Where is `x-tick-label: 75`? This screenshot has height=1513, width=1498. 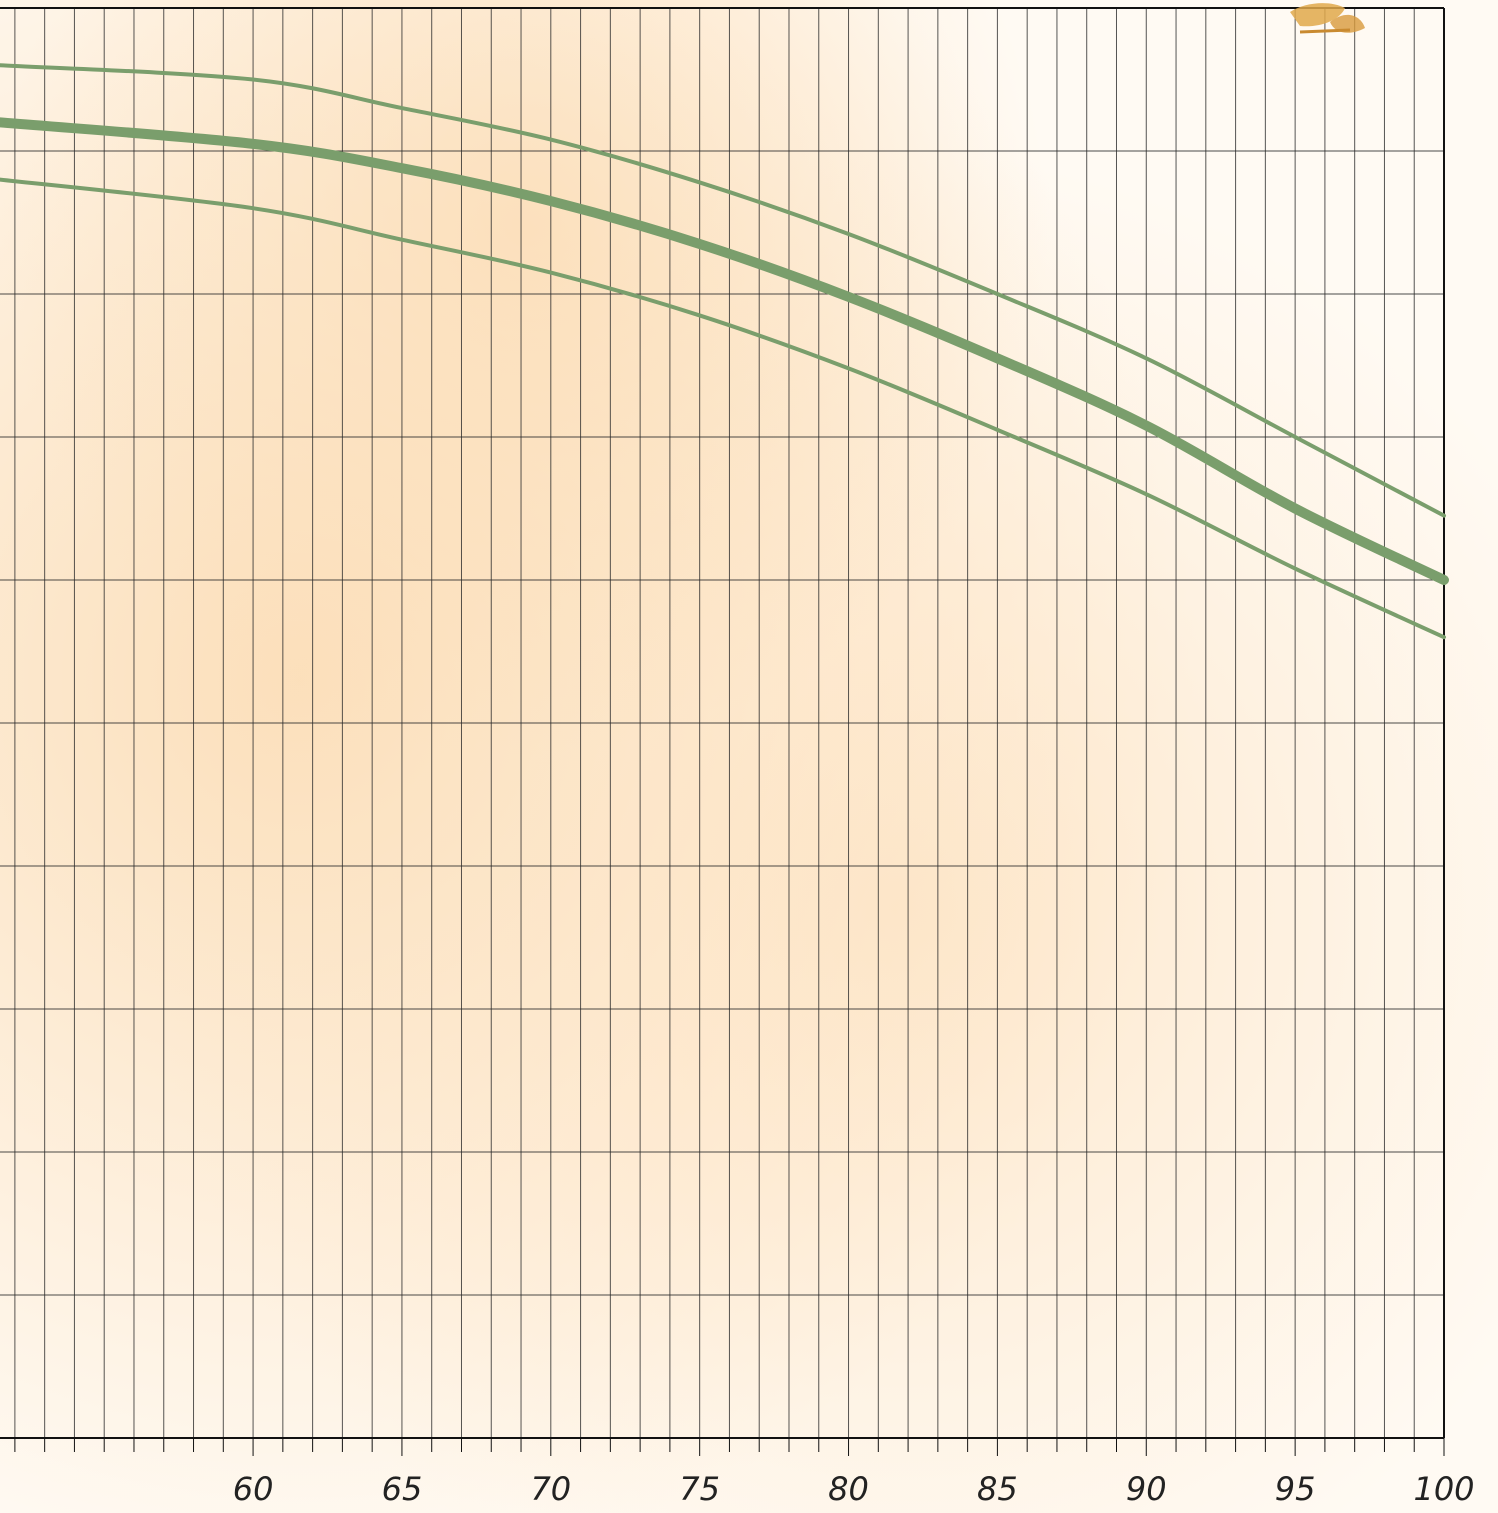 x-tick-label: 75 is located at coordinates (699, 1489).